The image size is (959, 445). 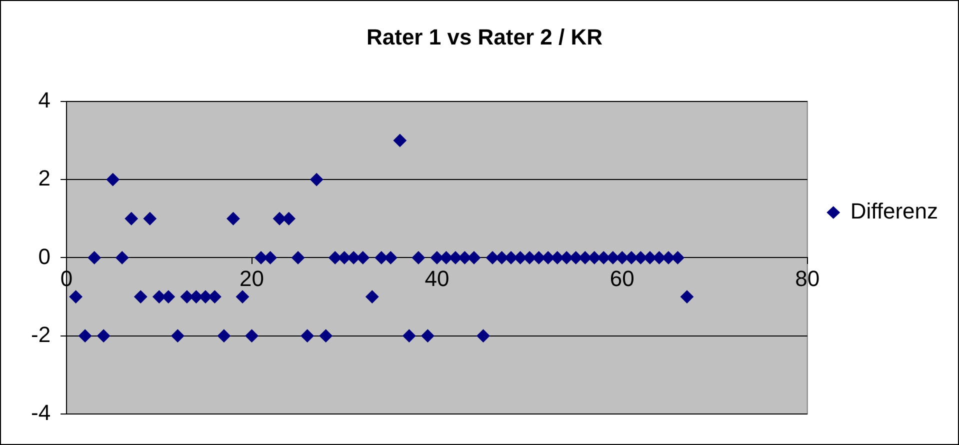 I want to click on x-tick-label: 80, so click(x=807, y=278).